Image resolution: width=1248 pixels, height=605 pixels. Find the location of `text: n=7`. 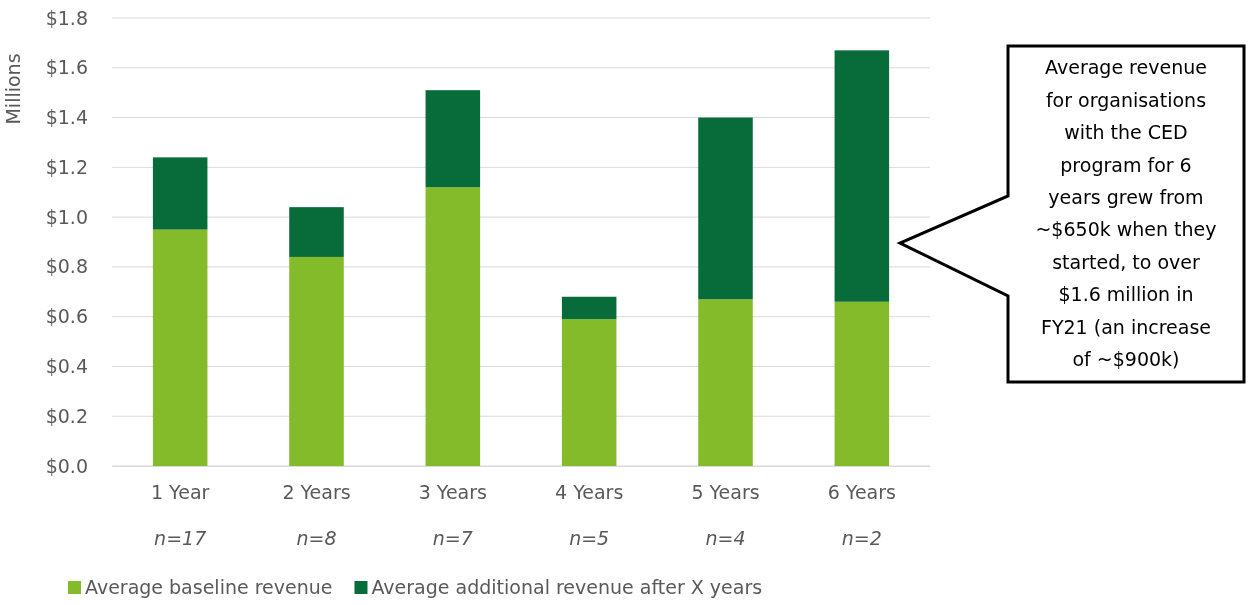

text: n=7 is located at coordinates (452, 538).